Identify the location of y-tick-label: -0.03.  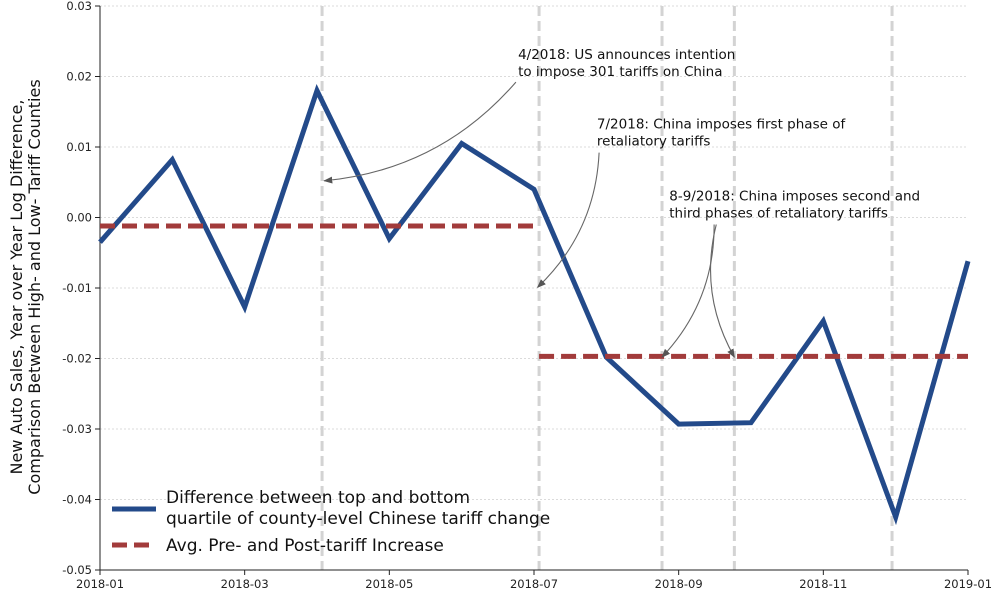
(77, 429).